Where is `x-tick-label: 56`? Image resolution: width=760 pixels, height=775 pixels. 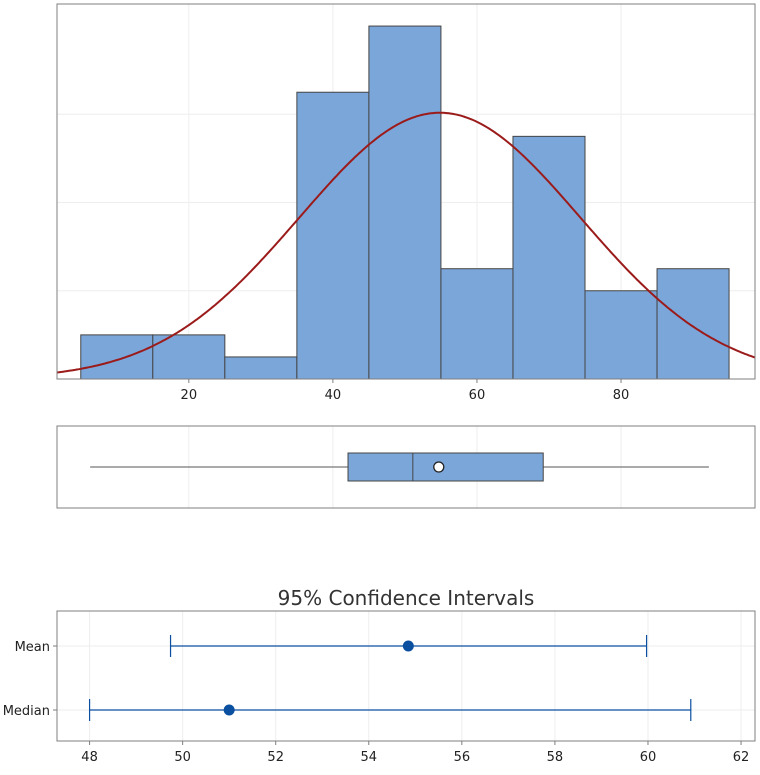 x-tick-label: 56 is located at coordinates (462, 757).